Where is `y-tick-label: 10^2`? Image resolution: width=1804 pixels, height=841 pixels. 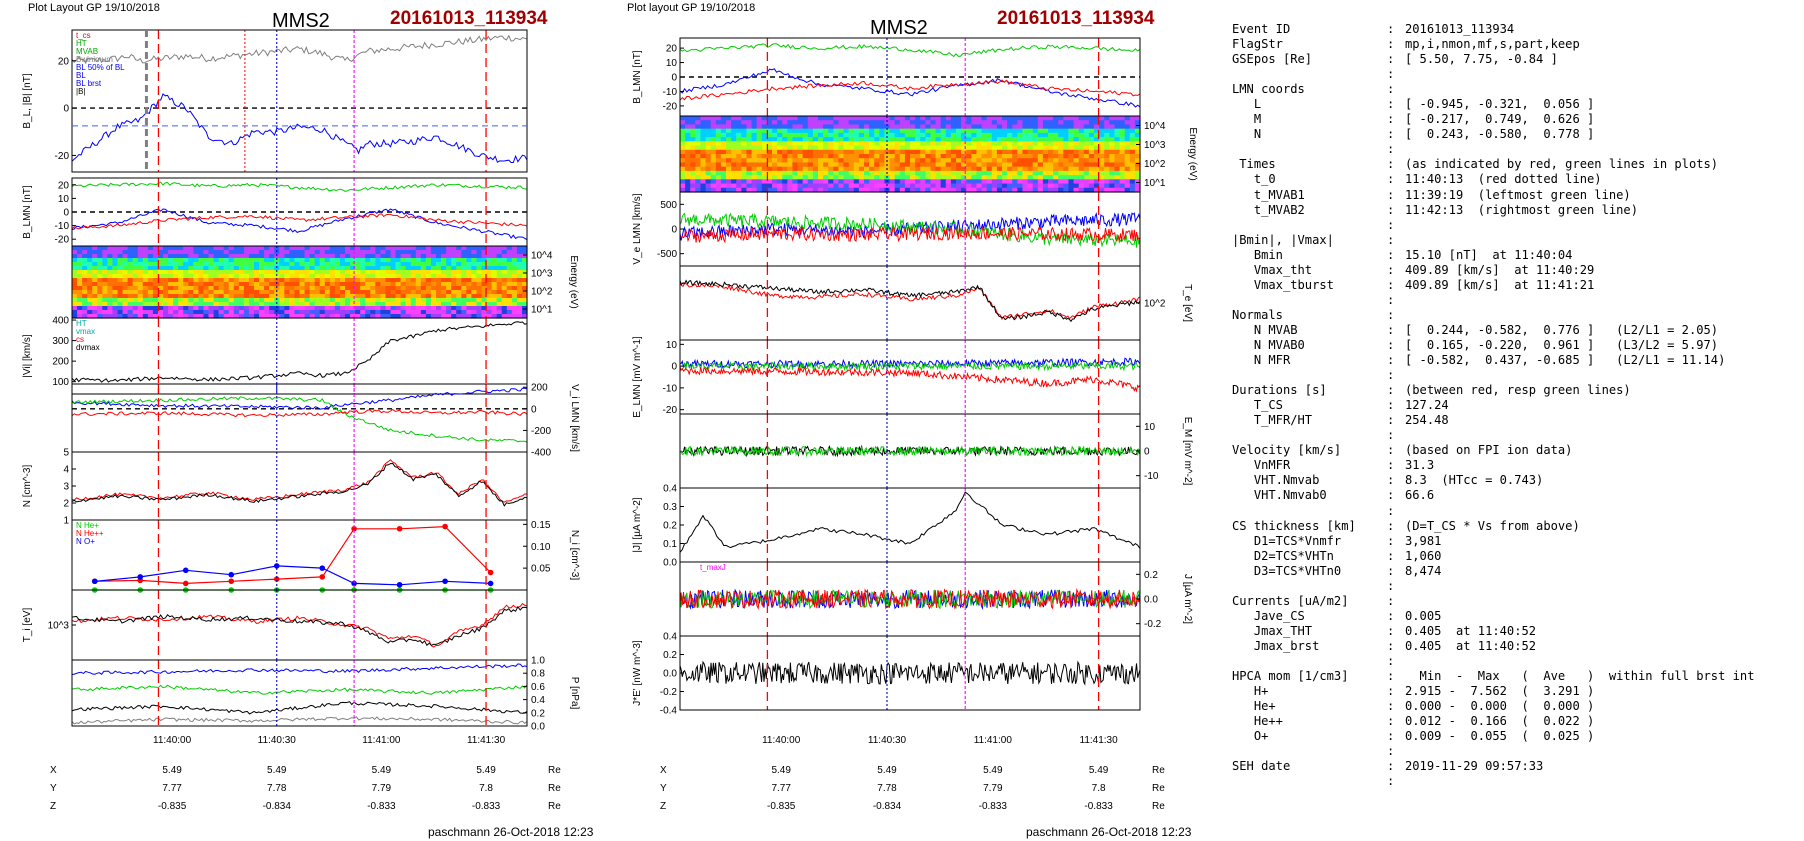 y-tick-label: 10^2 is located at coordinates (1155, 304).